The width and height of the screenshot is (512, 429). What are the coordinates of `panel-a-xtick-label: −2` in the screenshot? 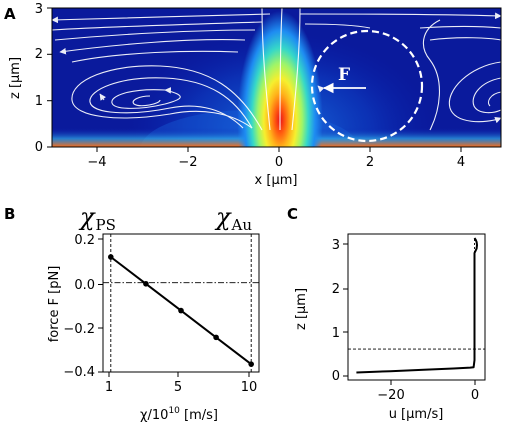 It's located at (187, 162).